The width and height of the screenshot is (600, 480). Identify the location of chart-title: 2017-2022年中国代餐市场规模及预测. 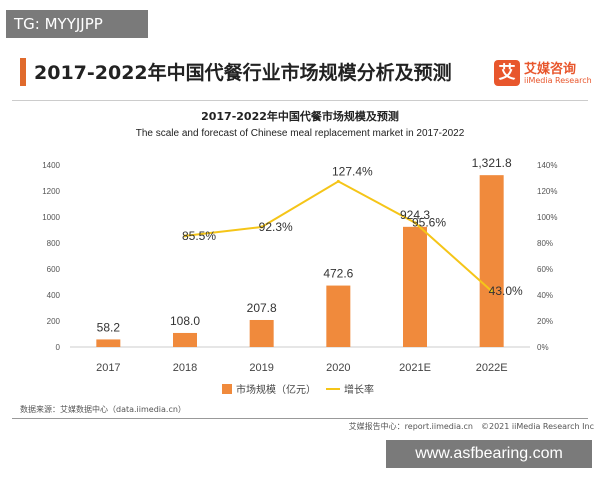
(300, 116).